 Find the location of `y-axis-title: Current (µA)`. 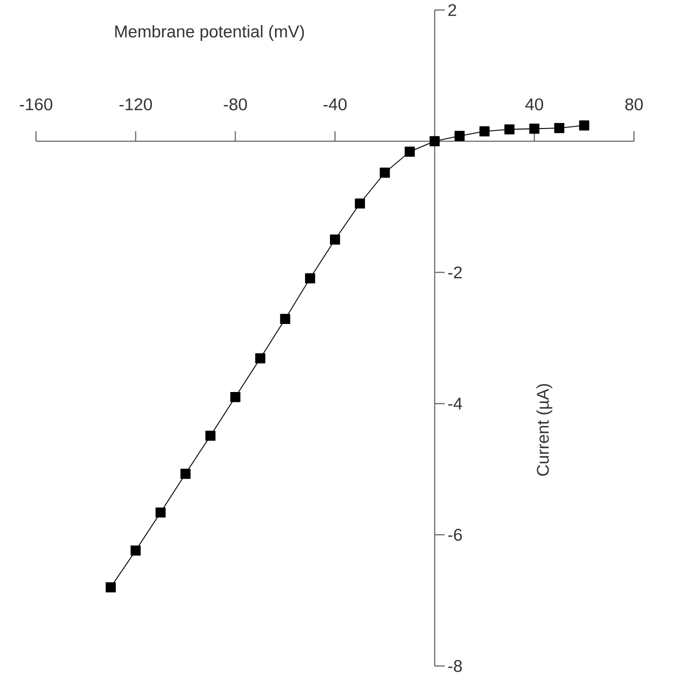

y-axis-title: Current (µA) is located at coordinates (544, 430).